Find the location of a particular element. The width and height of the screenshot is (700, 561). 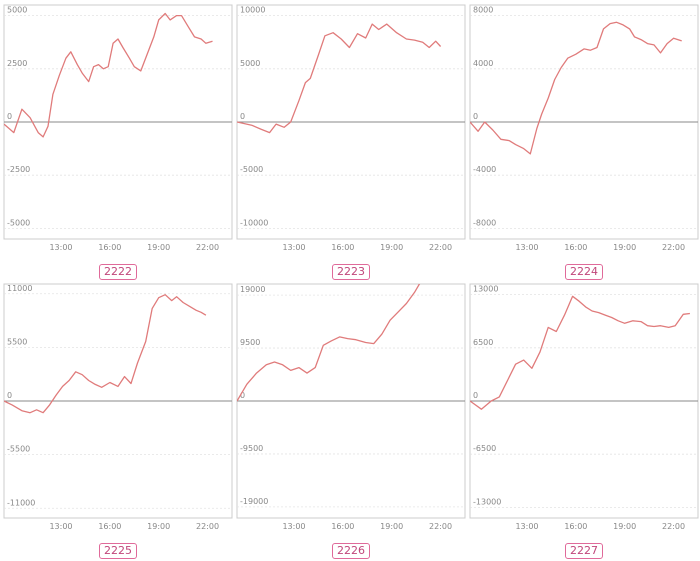

y-tick-label: -8000 is located at coordinates (484, 222).